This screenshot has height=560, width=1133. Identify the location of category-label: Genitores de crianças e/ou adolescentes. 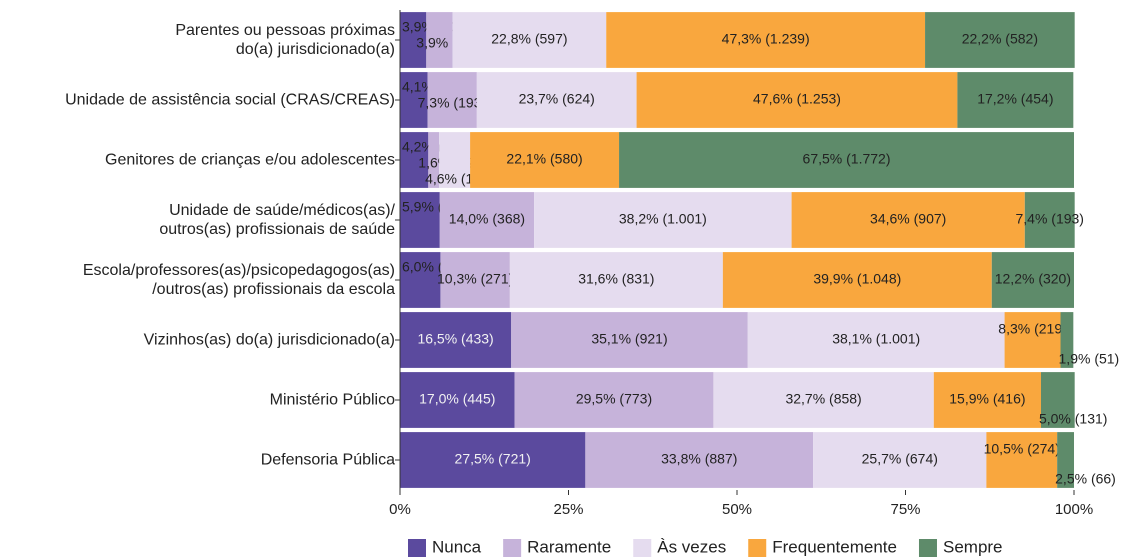
(250, 160).